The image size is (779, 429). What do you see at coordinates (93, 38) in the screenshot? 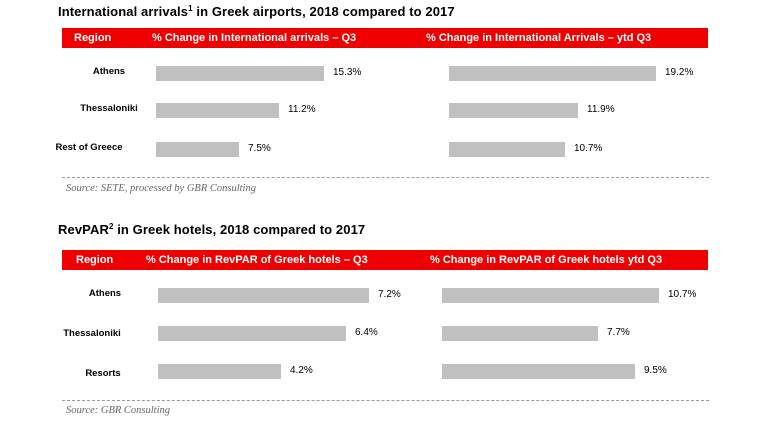
I see `chart1-region-header: Region` at bounding box center [93, 38].